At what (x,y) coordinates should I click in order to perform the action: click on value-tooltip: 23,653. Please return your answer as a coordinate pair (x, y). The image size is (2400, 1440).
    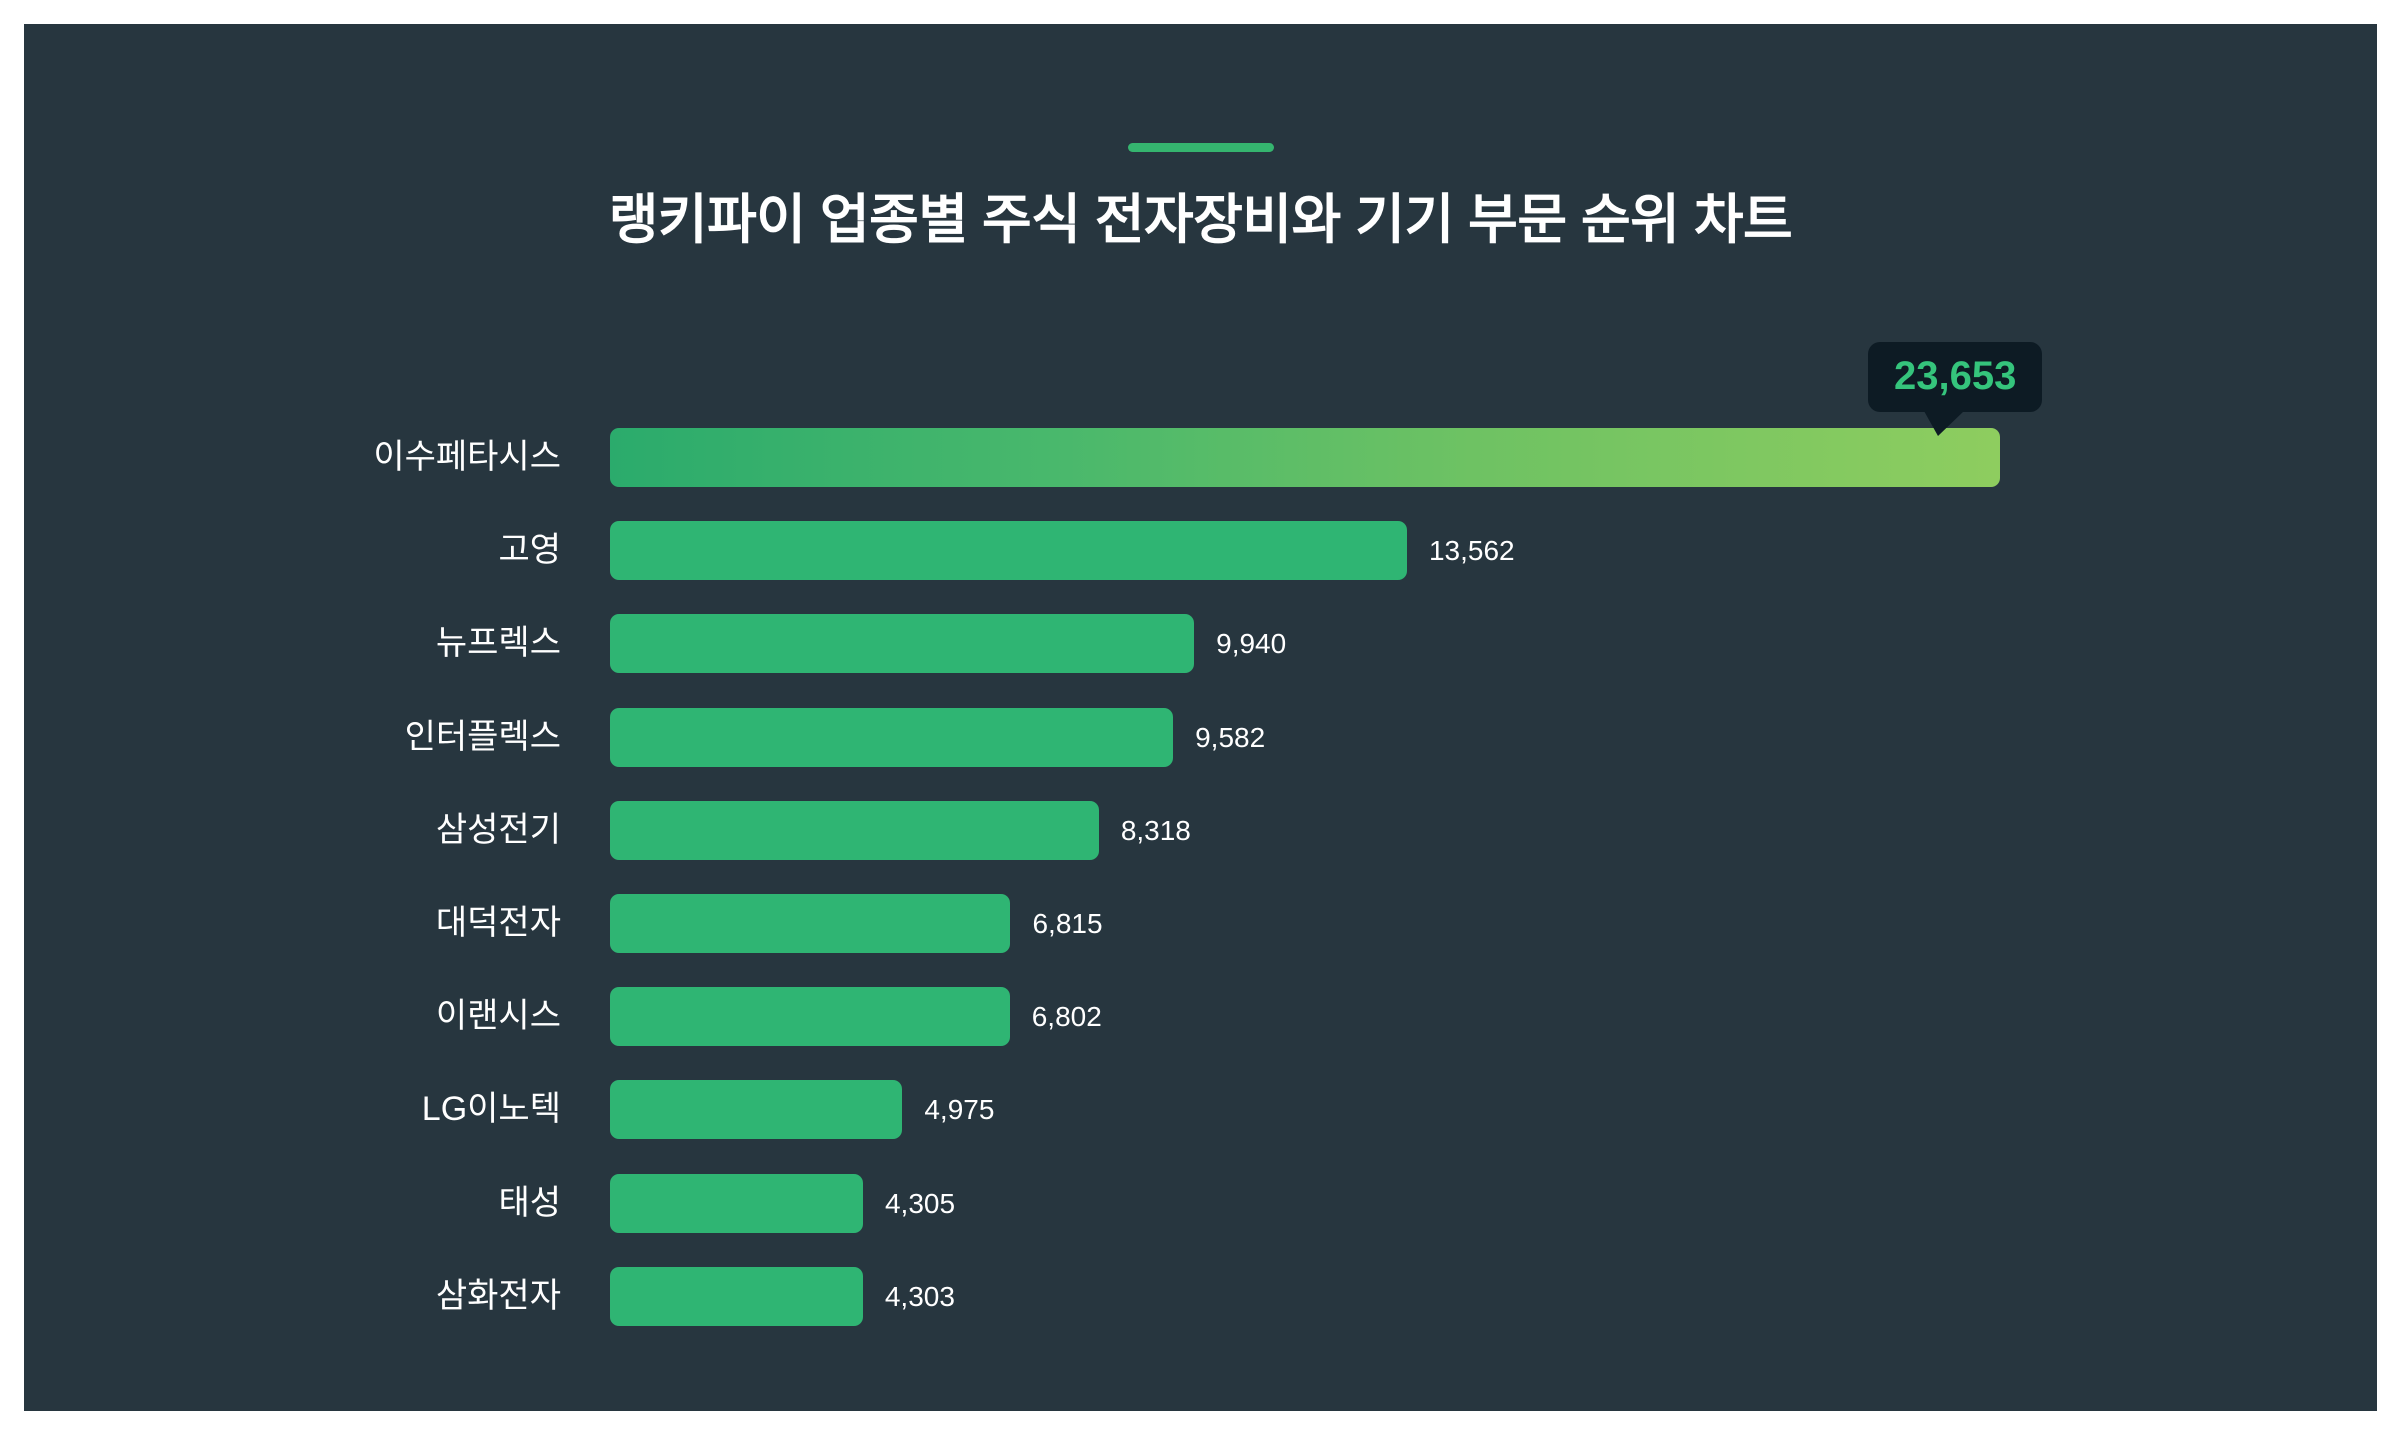
    Looking at the image, I should click on (1955, 389).